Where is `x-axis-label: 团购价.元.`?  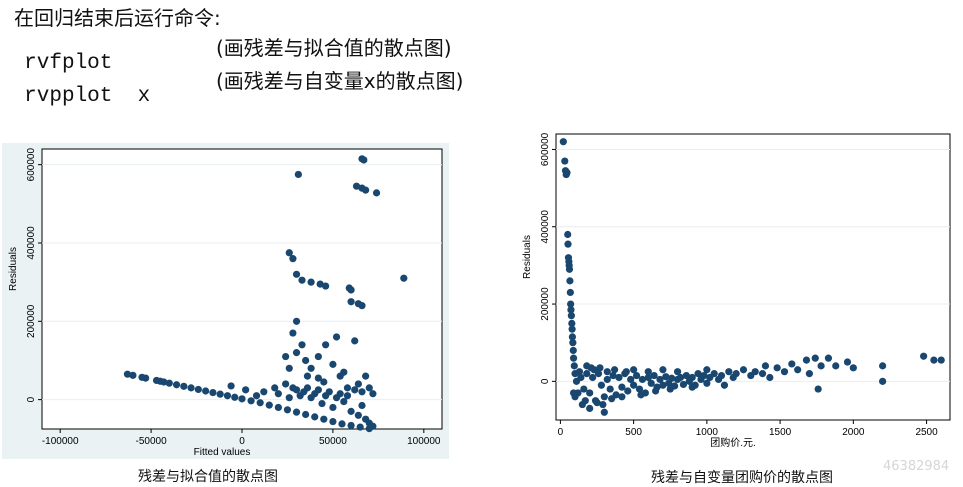 x-axis-label: 团购价.元. is located at coordinates (733, 442).